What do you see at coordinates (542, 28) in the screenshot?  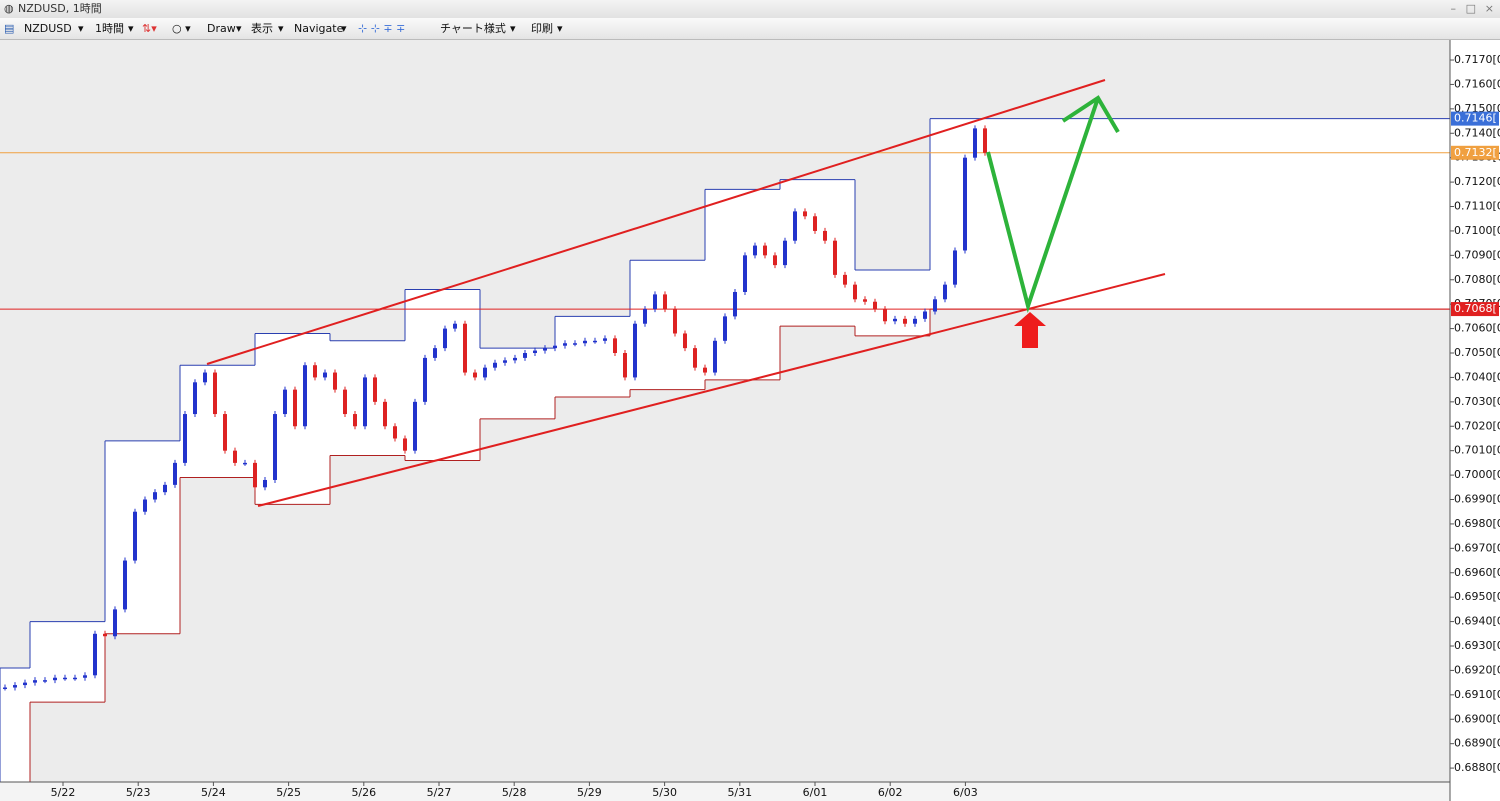 I see `print-menu: 印刷` at bounding box center [542, 28].